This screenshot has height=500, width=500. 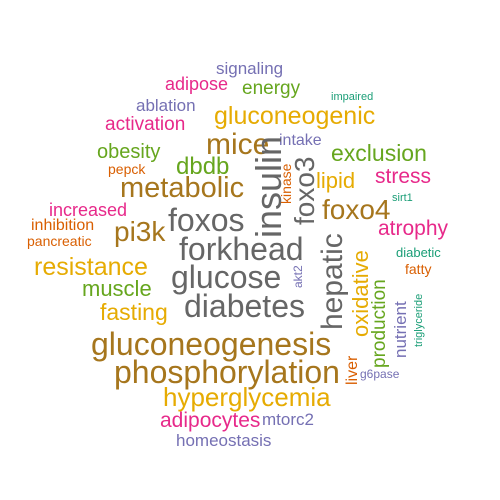 What do you see at coordinates (336, 180) in the screenshot?
I see `word-lipid: lipid` at bounding box center [336, 180].